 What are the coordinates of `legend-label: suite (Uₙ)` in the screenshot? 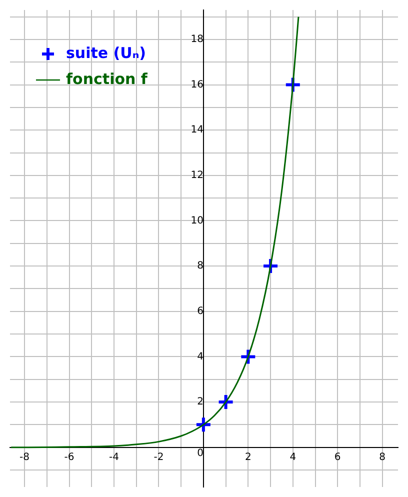 It's located at (106, 53).